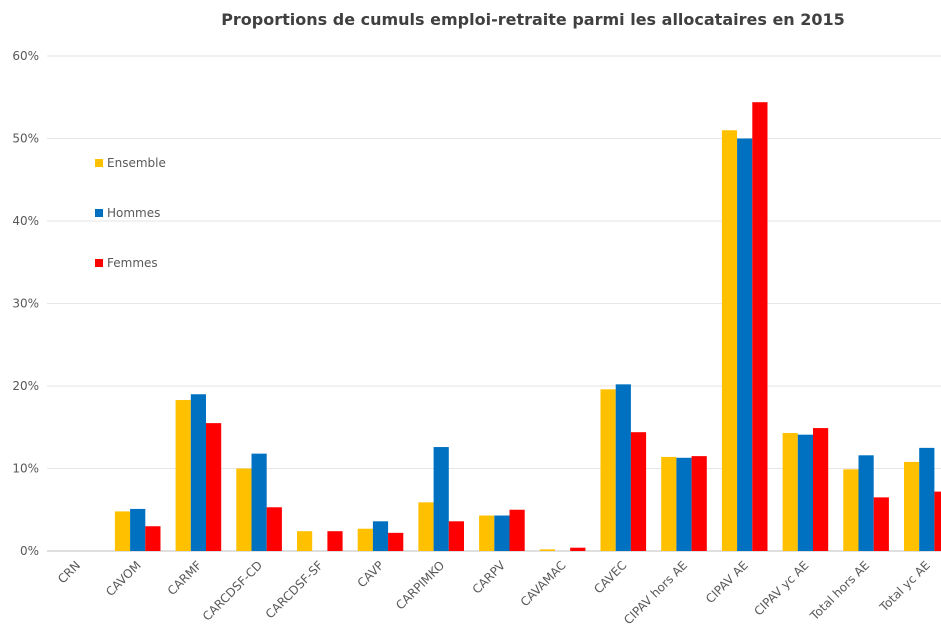  I want to click on y-tick-label: 40%, so click(25, 221).